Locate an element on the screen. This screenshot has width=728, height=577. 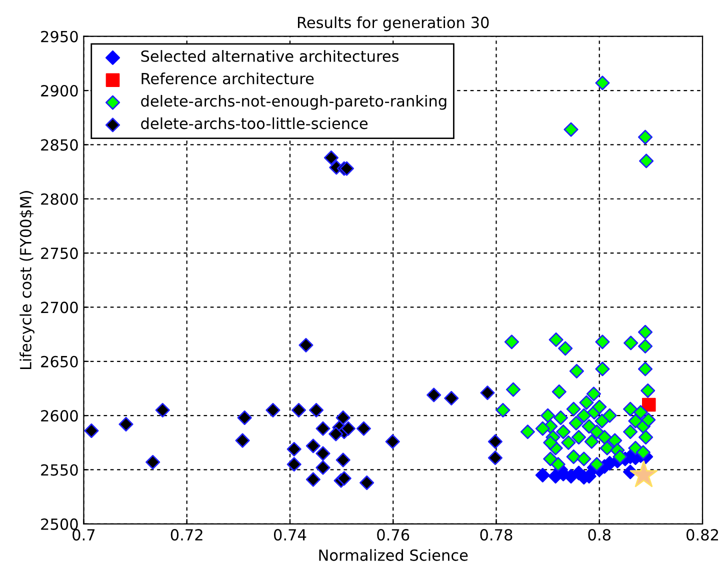
x-tick-label: 0.8 is located at coordinates (599, 535).